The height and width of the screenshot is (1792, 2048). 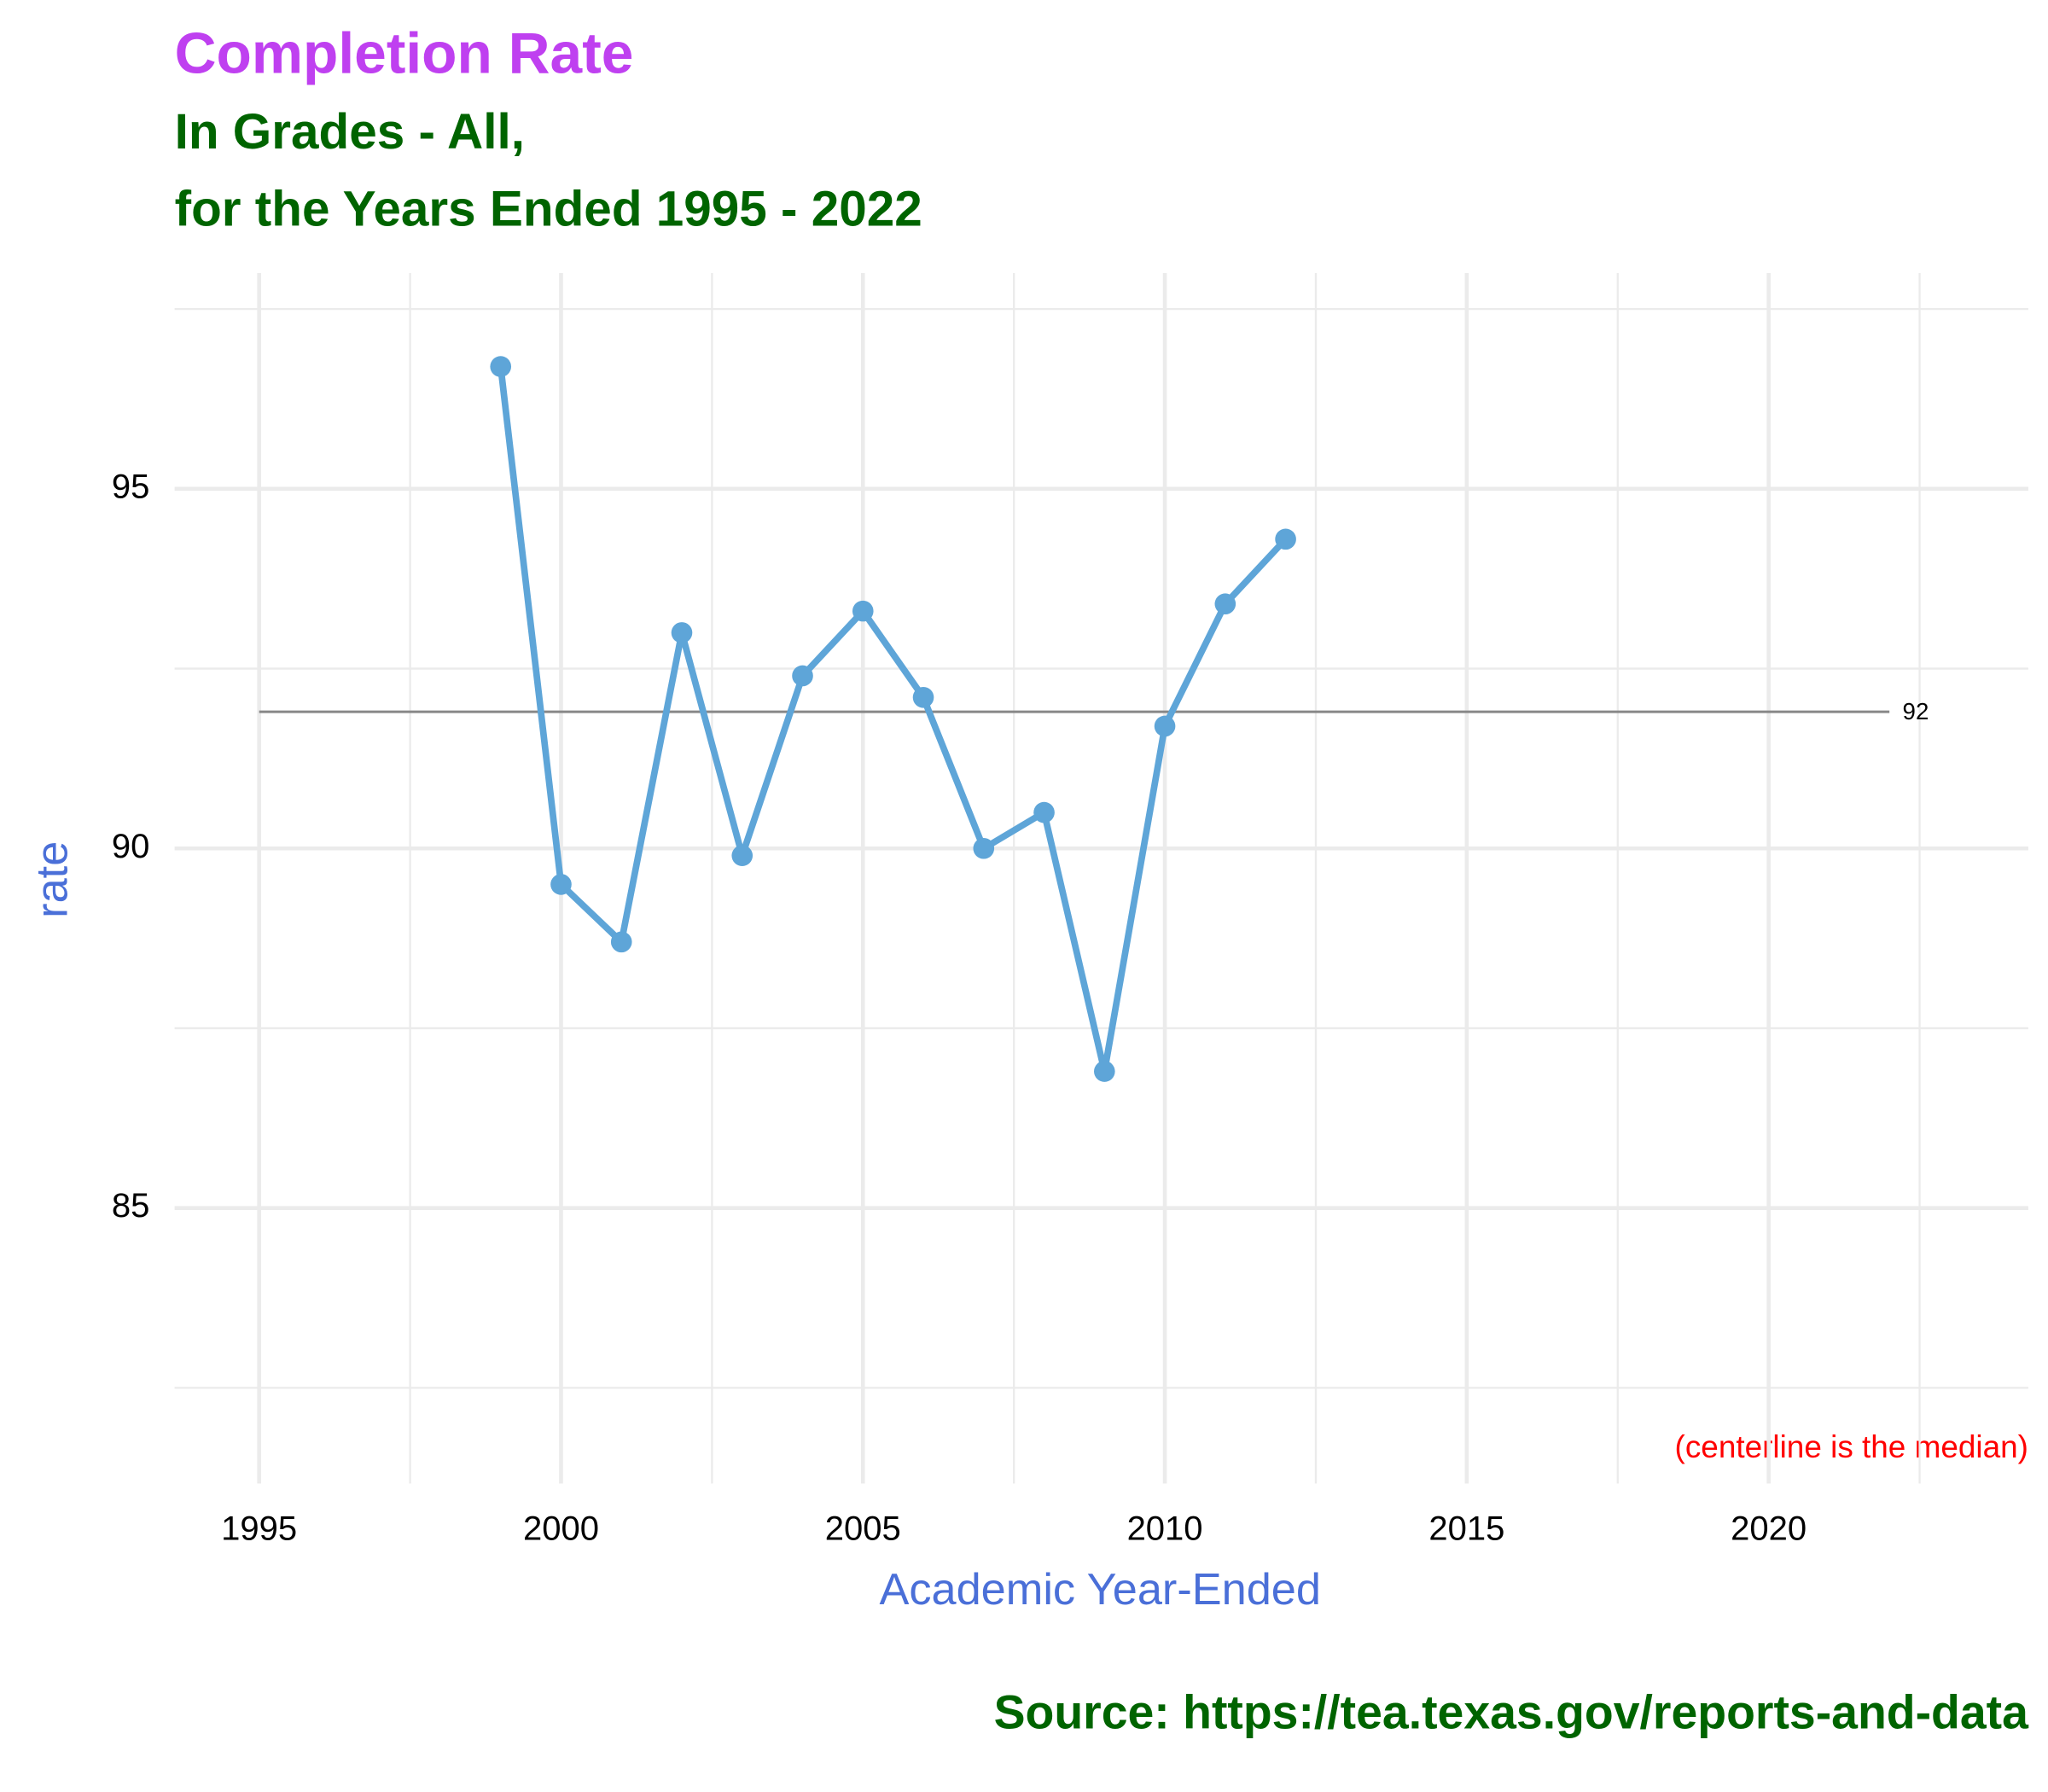 What do you see at coordinates (404, 54) in the screenshot?
I see `chart-title: Completion Rate` at bounding box center [404, 54].